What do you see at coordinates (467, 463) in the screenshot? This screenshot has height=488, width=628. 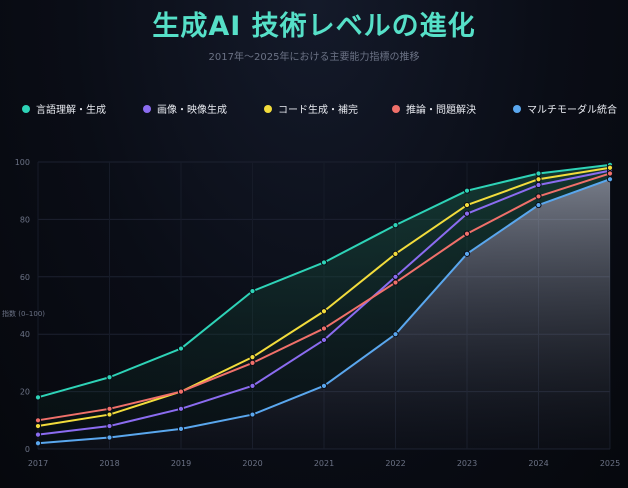 I see `x-tick-label: 2023` at bounding box center [467, 463].